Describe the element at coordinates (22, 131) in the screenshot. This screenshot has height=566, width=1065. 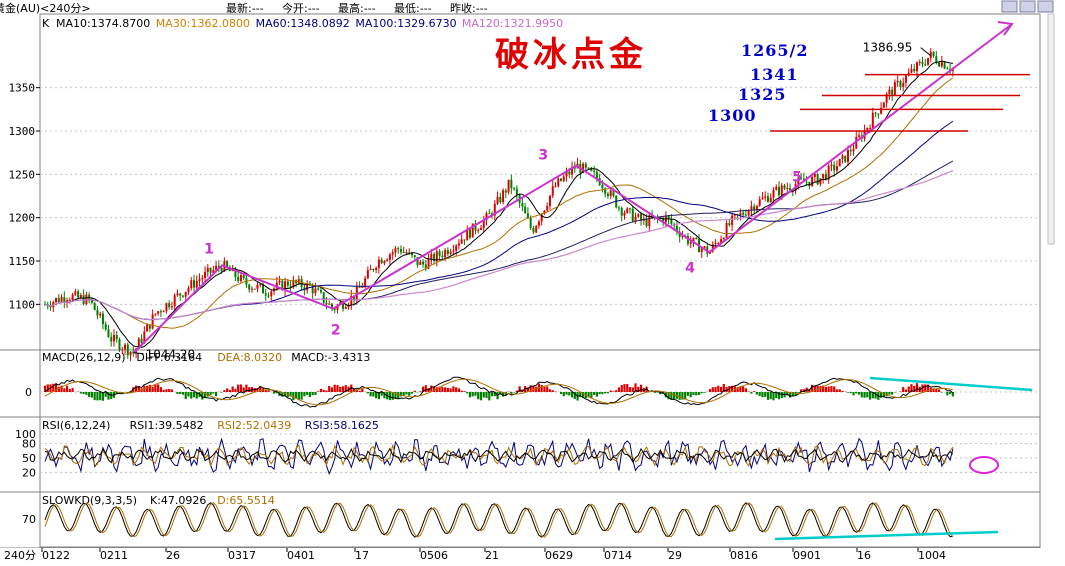
I see `price-tick-label: 1300` at that location.